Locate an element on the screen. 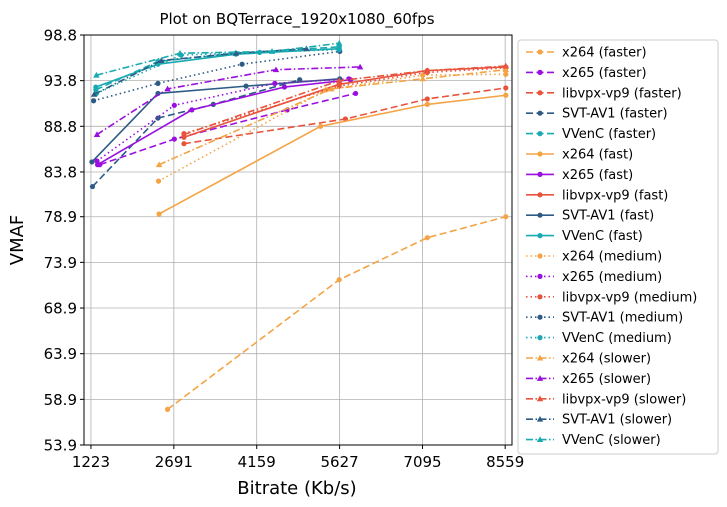 Image resolution: width=727 pixels, height=507 pixels. legend-label: libvpx-vp9 (slower) is located at coordinates (624, 399).